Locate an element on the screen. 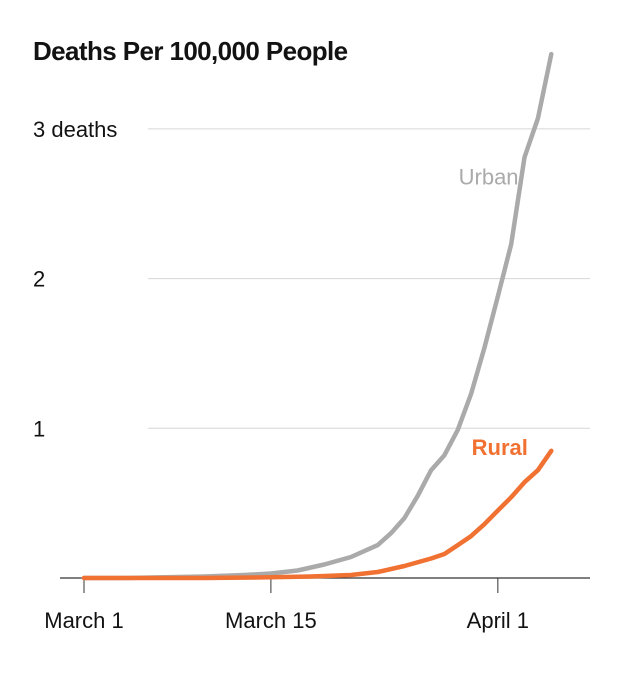  y-tick-label: 3 deaths is located at coordinates (75, 129).